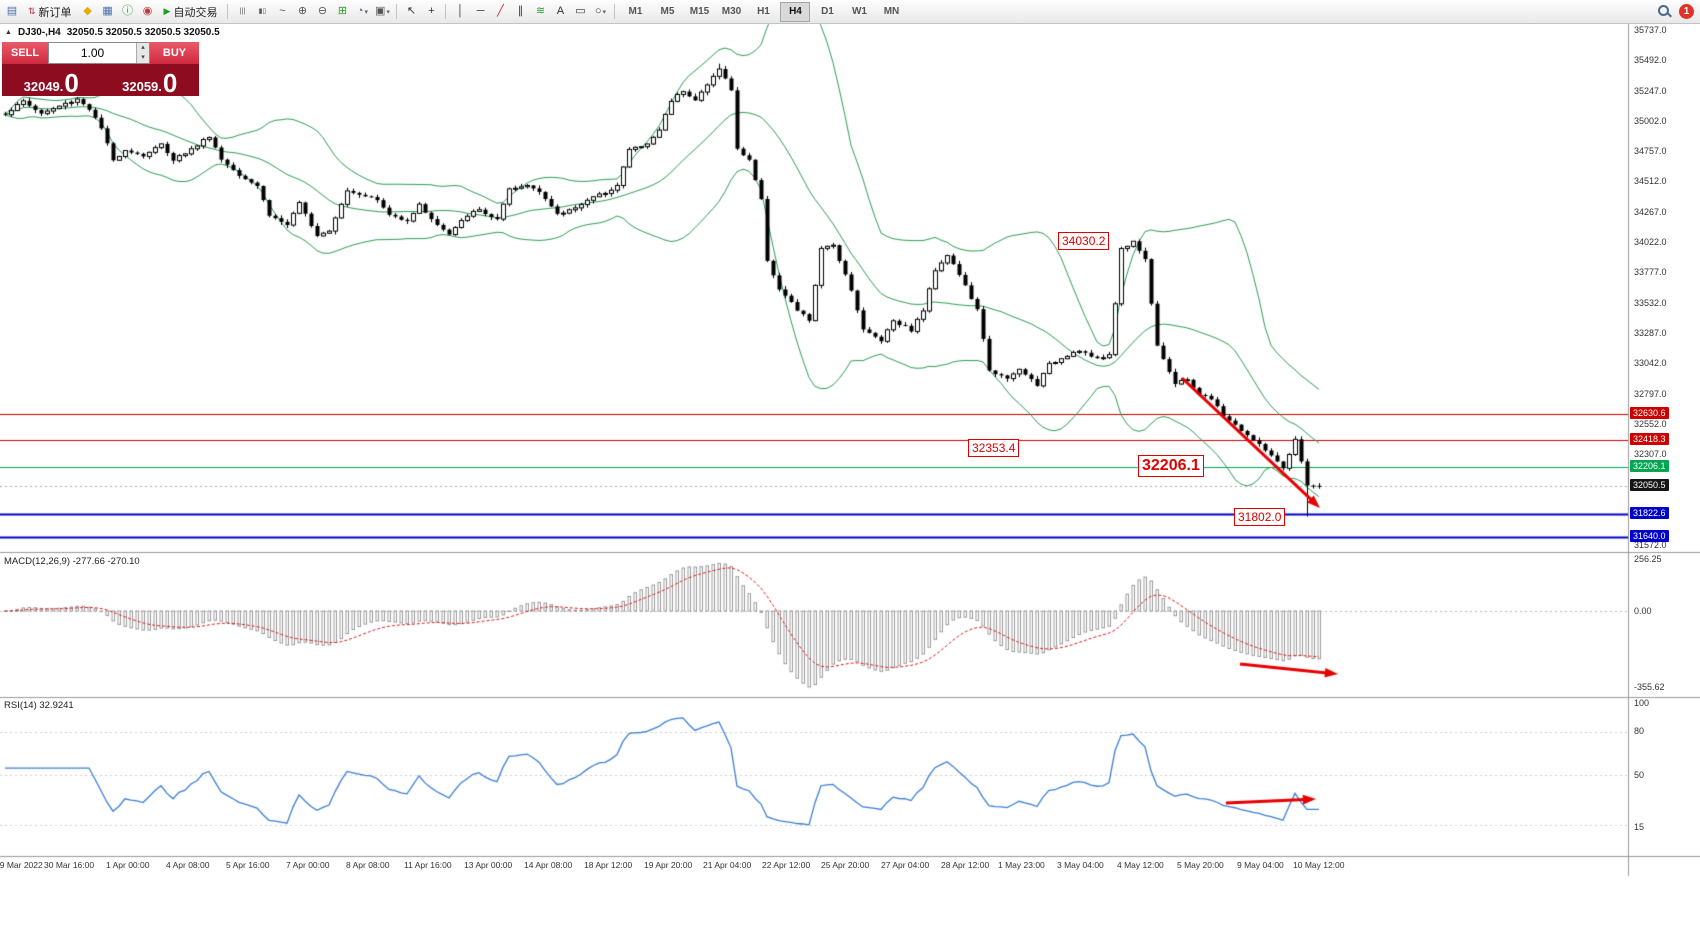 The width and height of the screenshot is (1700, 943). Describe the element at coordinates (667, 11) in the screenshot. I see `timeframe-button-m5: M5` at that location.